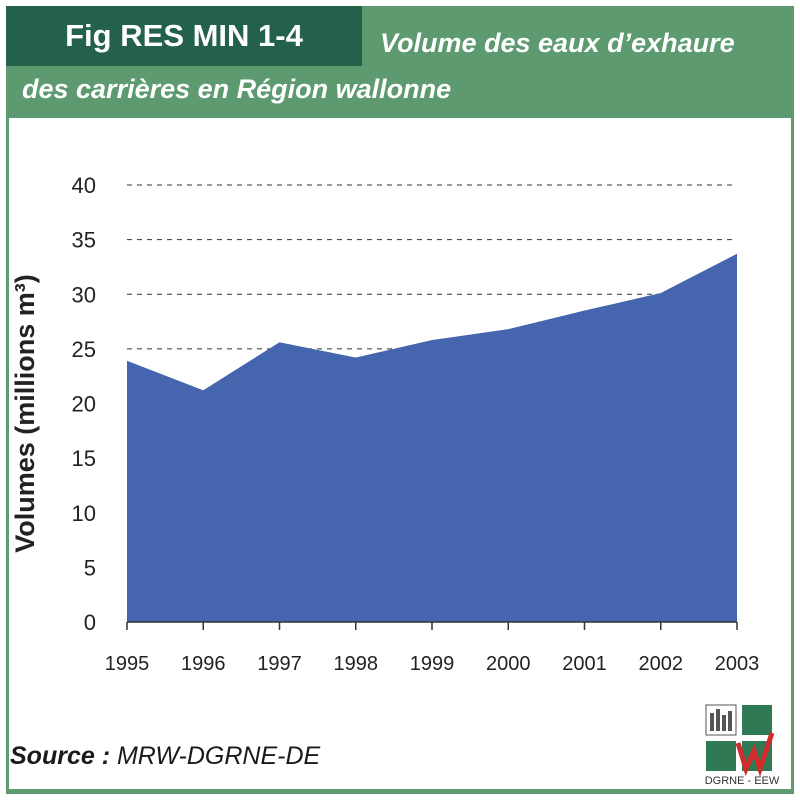 This screenshot has width=800, height=804. Describe the element at coordinates (218, 756) in the screenshot. I see `source-value: MRW-DGRNE-DE` at that location.